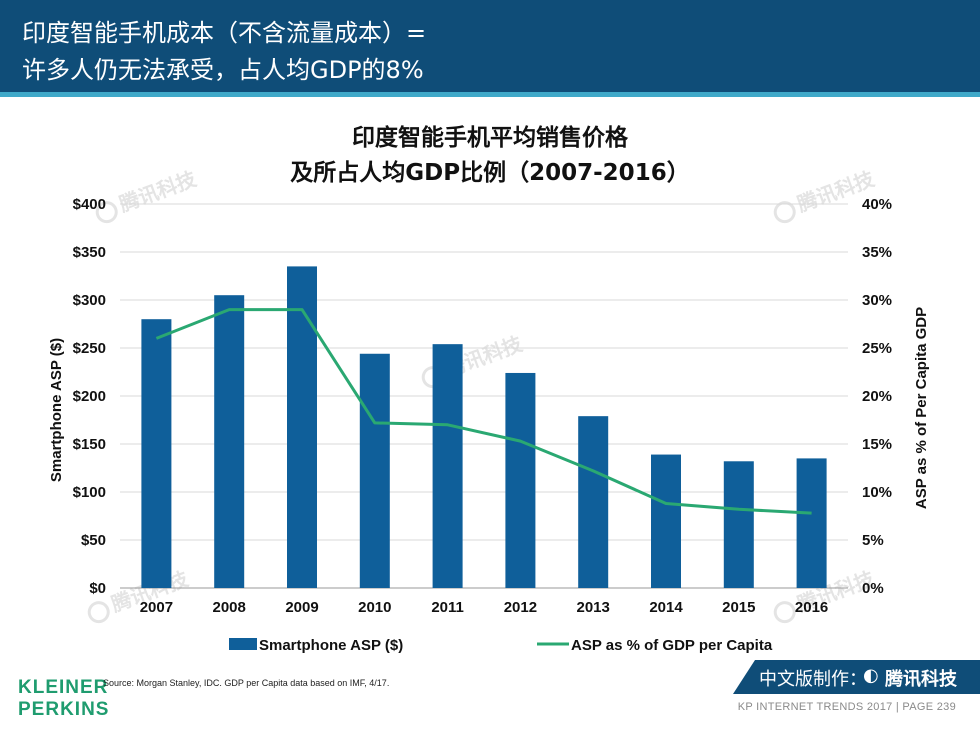 The height and width of the screenshot is (735, 980). What do you see at coordinates (666, 521) in the screenshot?
I see `bar-2014` at bounding box center [666, 521].